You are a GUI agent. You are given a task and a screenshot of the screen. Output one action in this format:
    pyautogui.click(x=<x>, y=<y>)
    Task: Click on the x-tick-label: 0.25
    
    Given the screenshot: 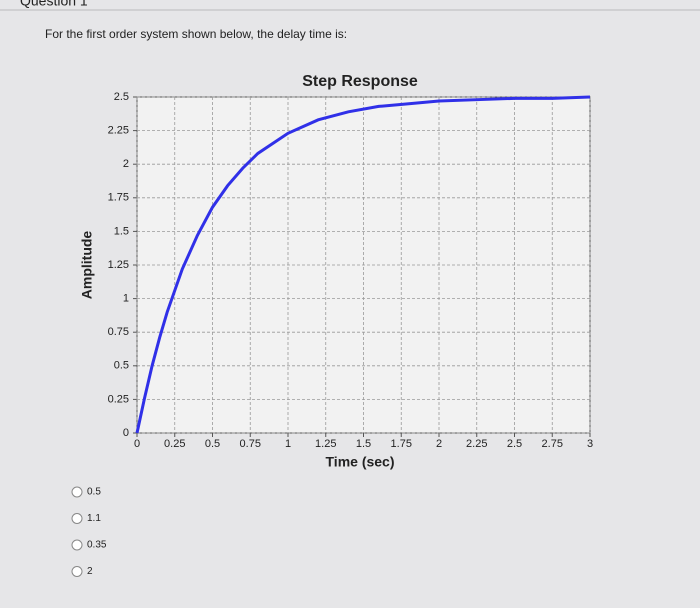 What is the action you would take?
    pyautogui.click(x=174, y=444)
    